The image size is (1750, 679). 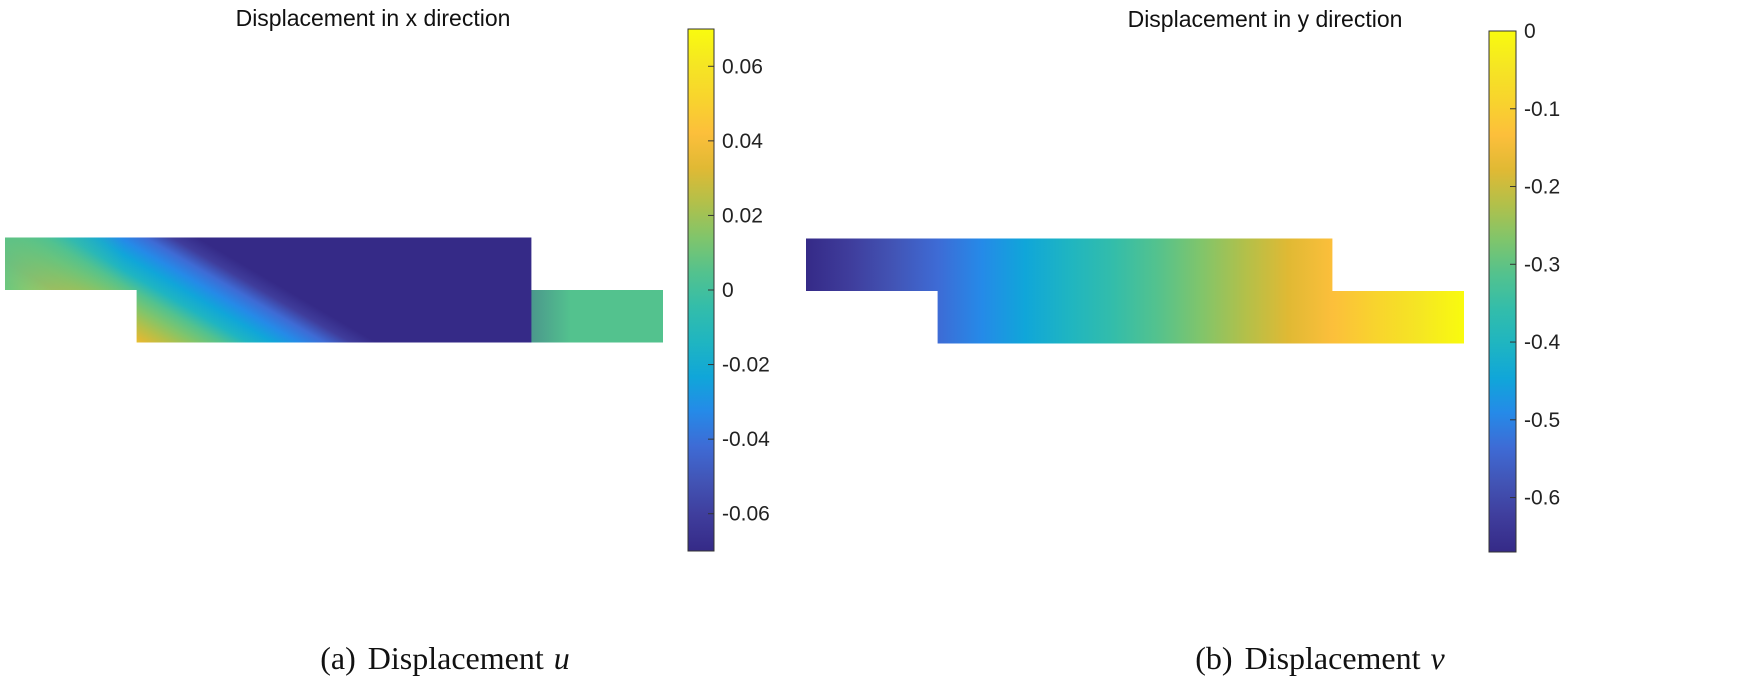 What do you see at coordinates (1438, 658) in the screenshot?
I see `panel-b-caption-symbol: v` at bounding box center [1438, 658].